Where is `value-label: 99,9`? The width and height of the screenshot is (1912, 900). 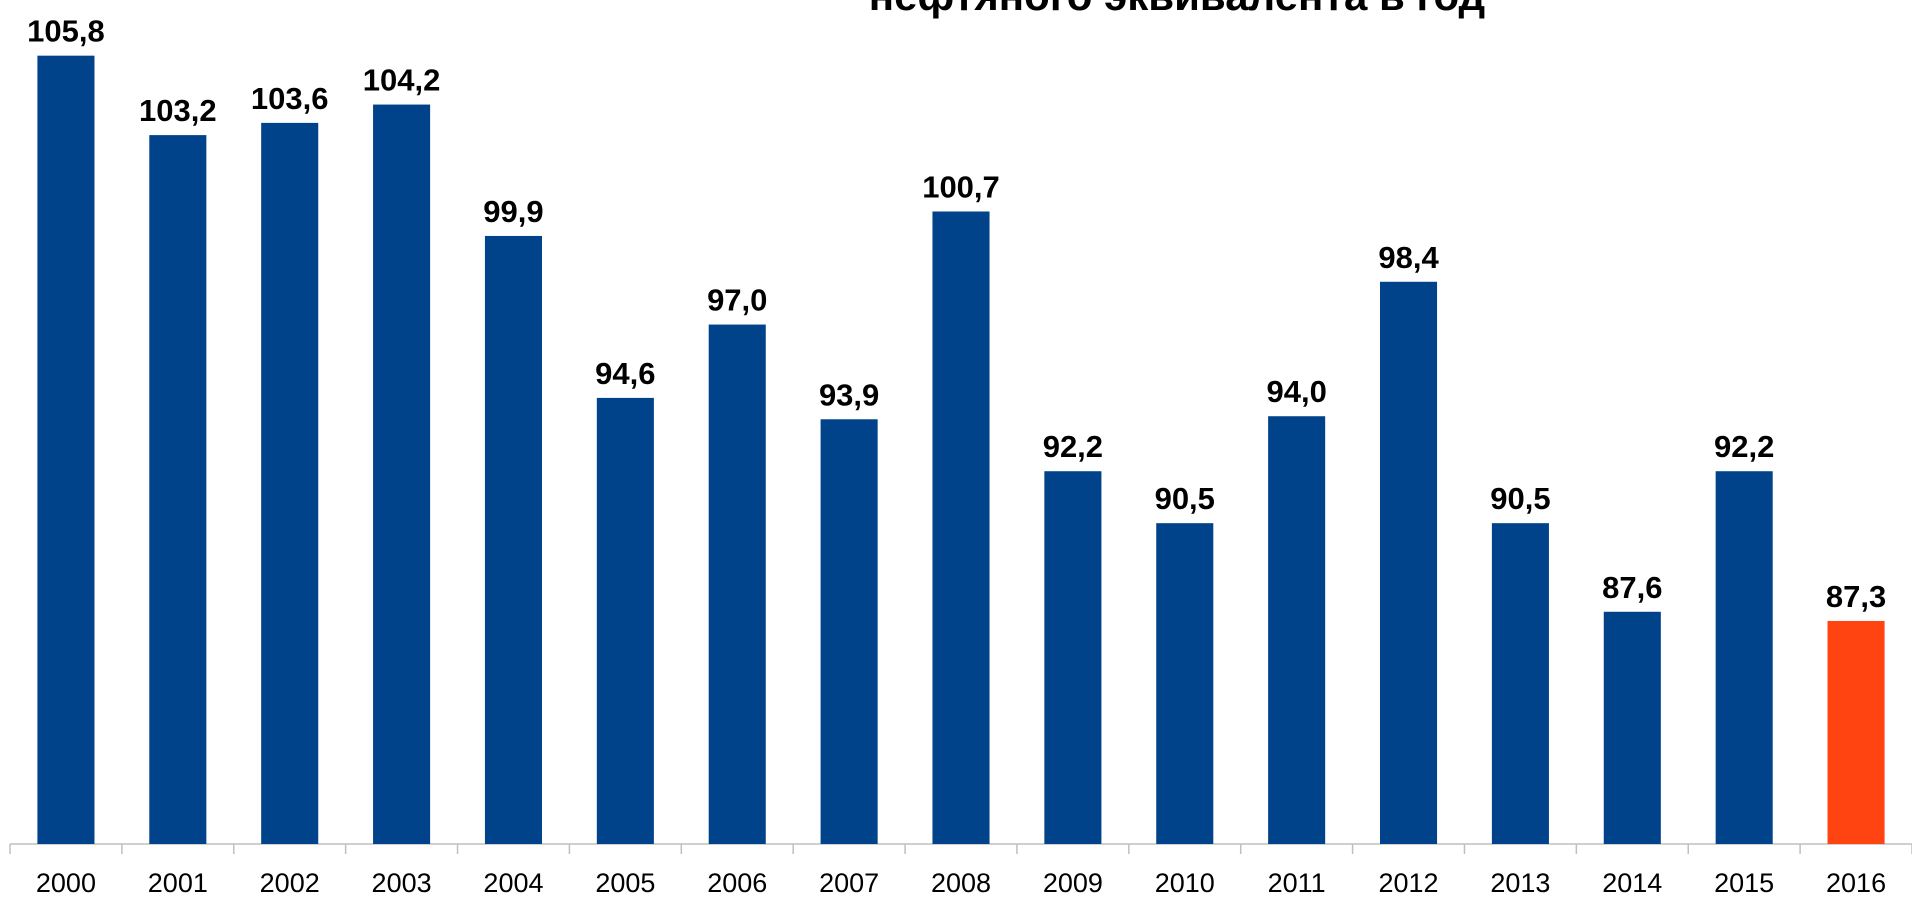 value-label: 99,9 is located at coordinates (513, 211).